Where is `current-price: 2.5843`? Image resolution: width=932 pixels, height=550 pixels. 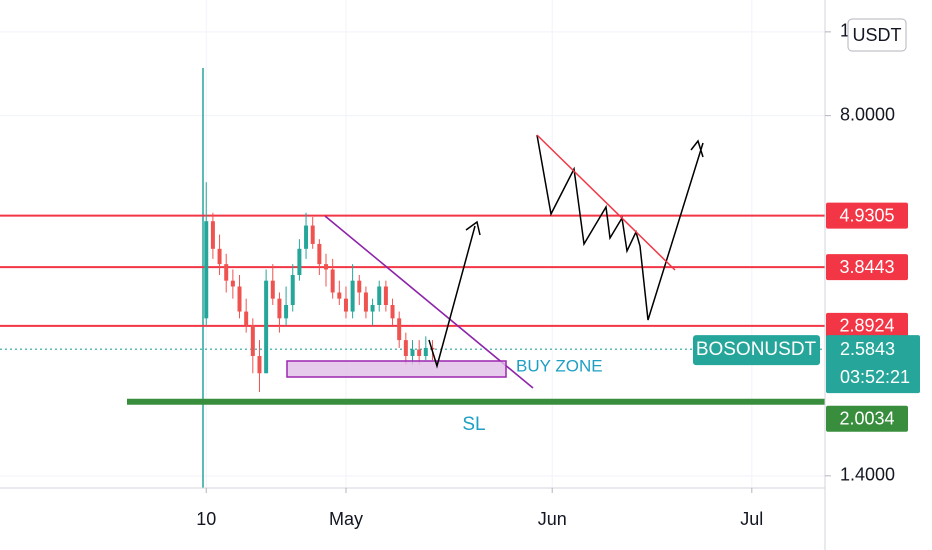
current-price: 2.5843 is located at coordinates (867, 349).